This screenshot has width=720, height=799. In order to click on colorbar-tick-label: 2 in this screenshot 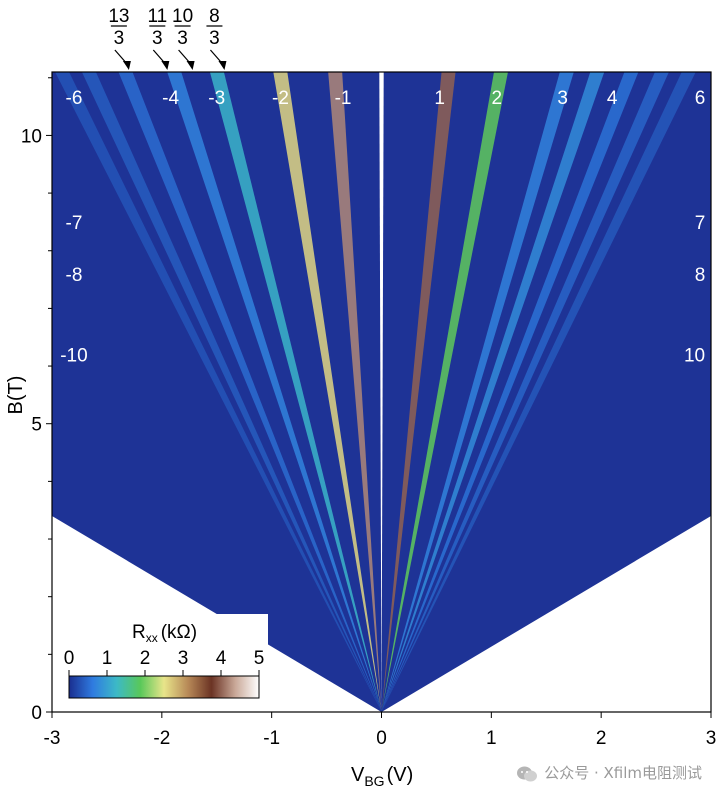, I will do `click(145, 658)`.